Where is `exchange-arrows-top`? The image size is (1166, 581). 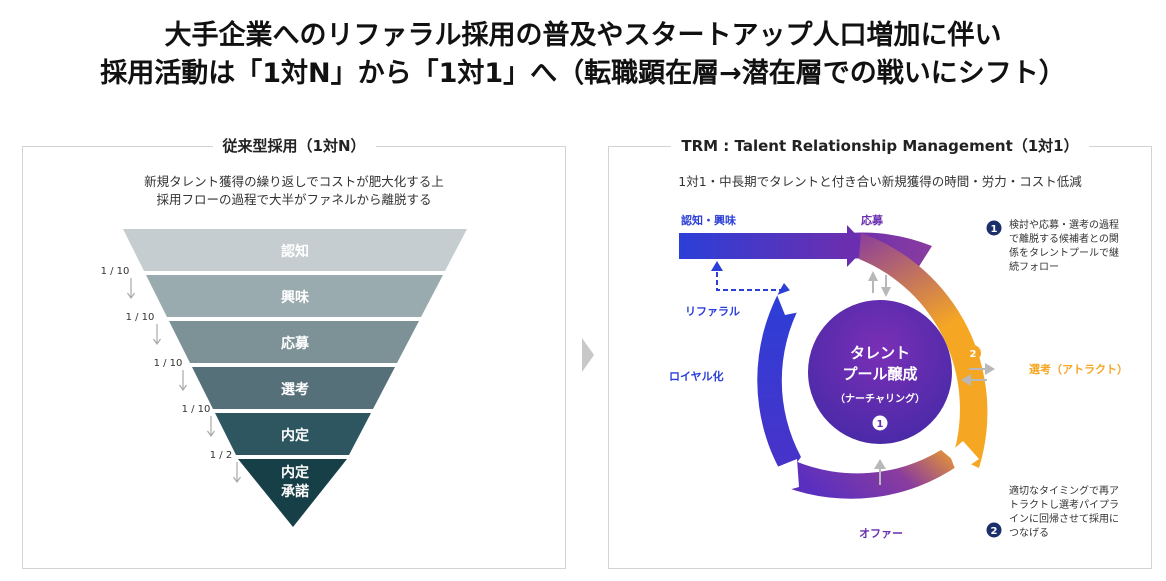
exchange-arrows-top is located at coordinates (879, 284).